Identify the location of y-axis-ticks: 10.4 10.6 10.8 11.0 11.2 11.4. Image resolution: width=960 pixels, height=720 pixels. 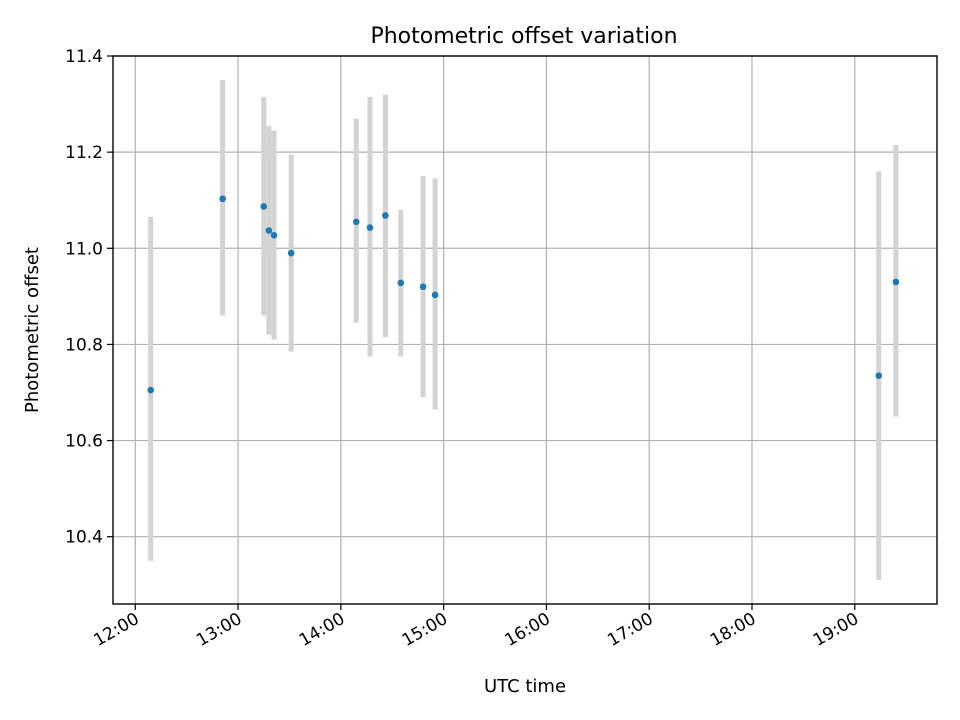
(89, 297).